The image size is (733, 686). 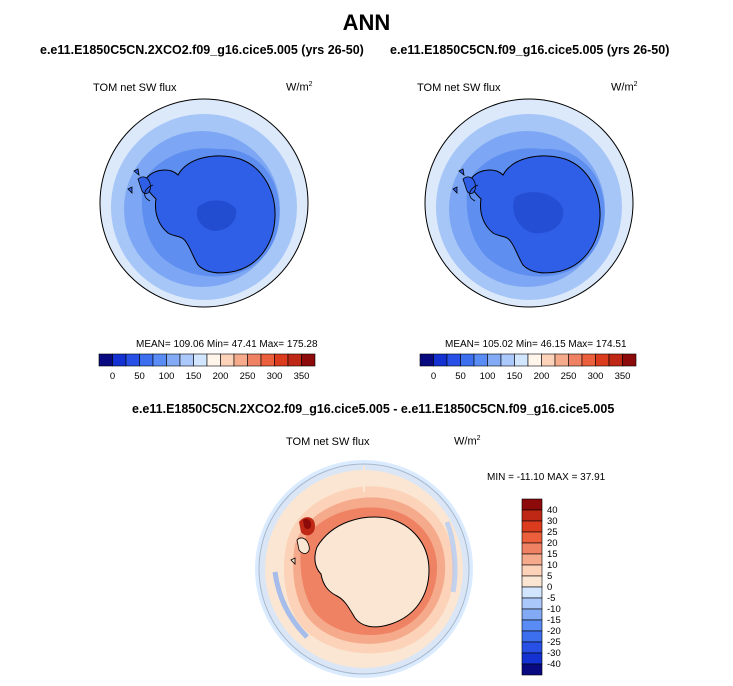 What do you see at coordinates (554, 664) in the screenshot?
I see `colorbar-tick-label: -40` at bounding box center [554, 664].